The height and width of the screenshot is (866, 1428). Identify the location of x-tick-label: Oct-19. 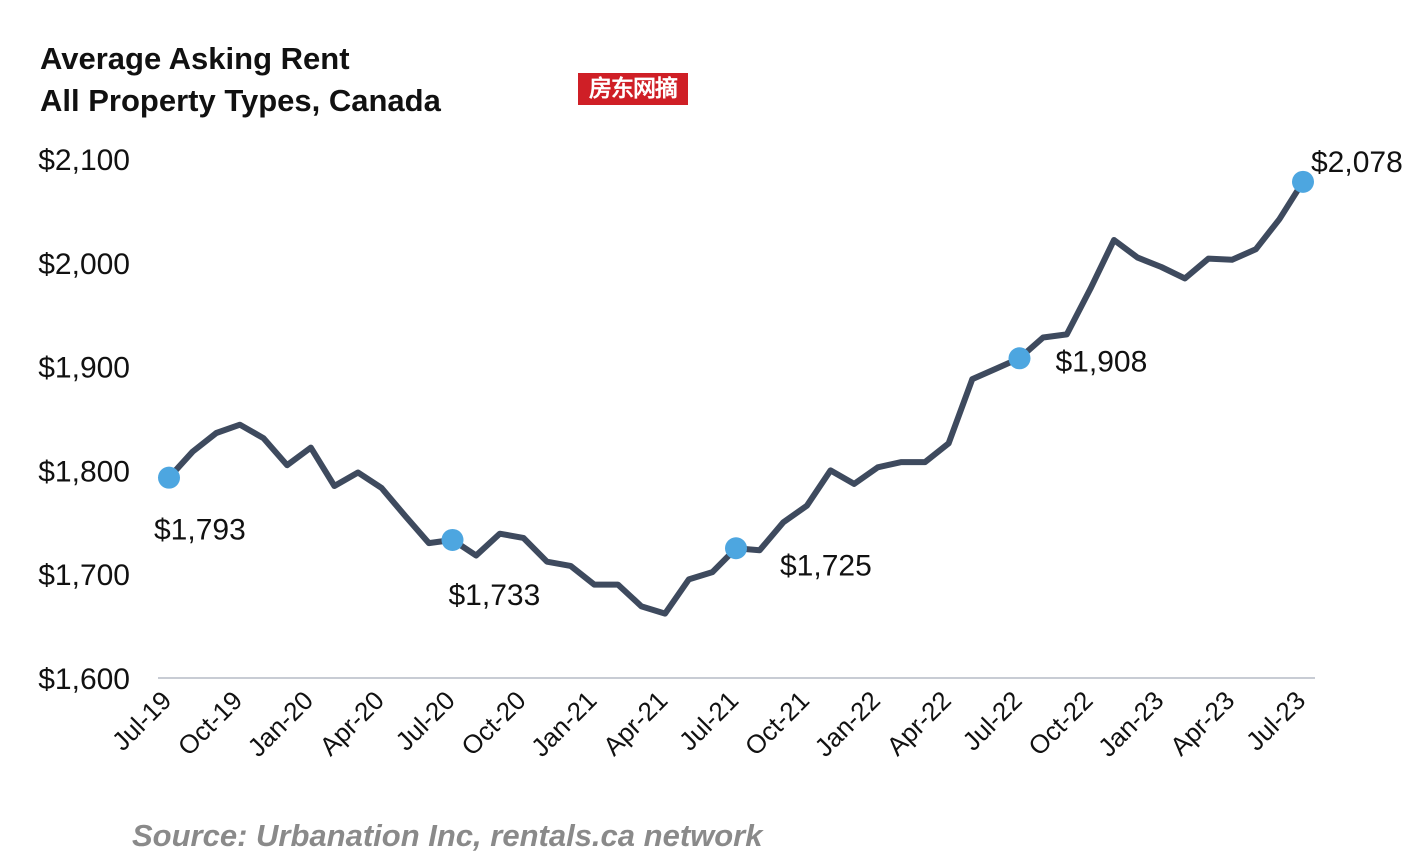
(210, 723).